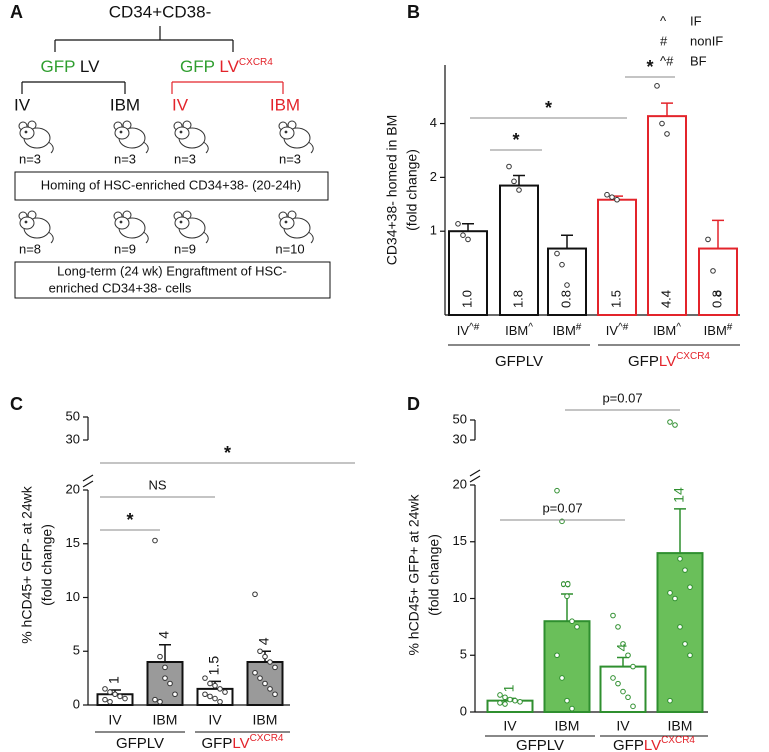  Describe the element at coordinates (460, 540) in the screenshot. I see `y-tick-label: 15` at that location.